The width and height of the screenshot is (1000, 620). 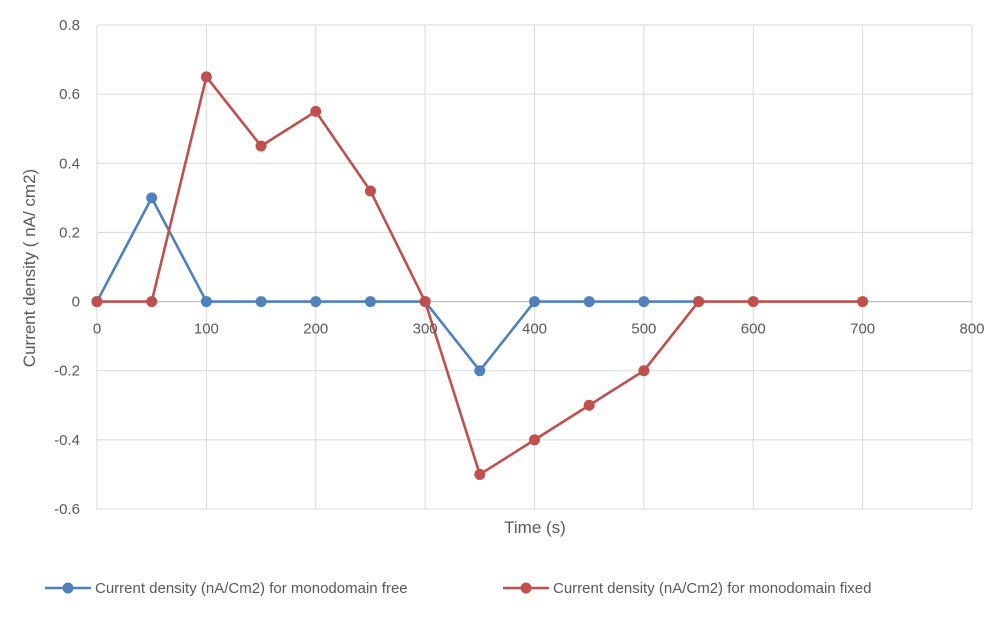 What do you see at coordinates (534, 329) in the screenshot?
I see `x-tick-label: 400` at bounding box center [534, 329].